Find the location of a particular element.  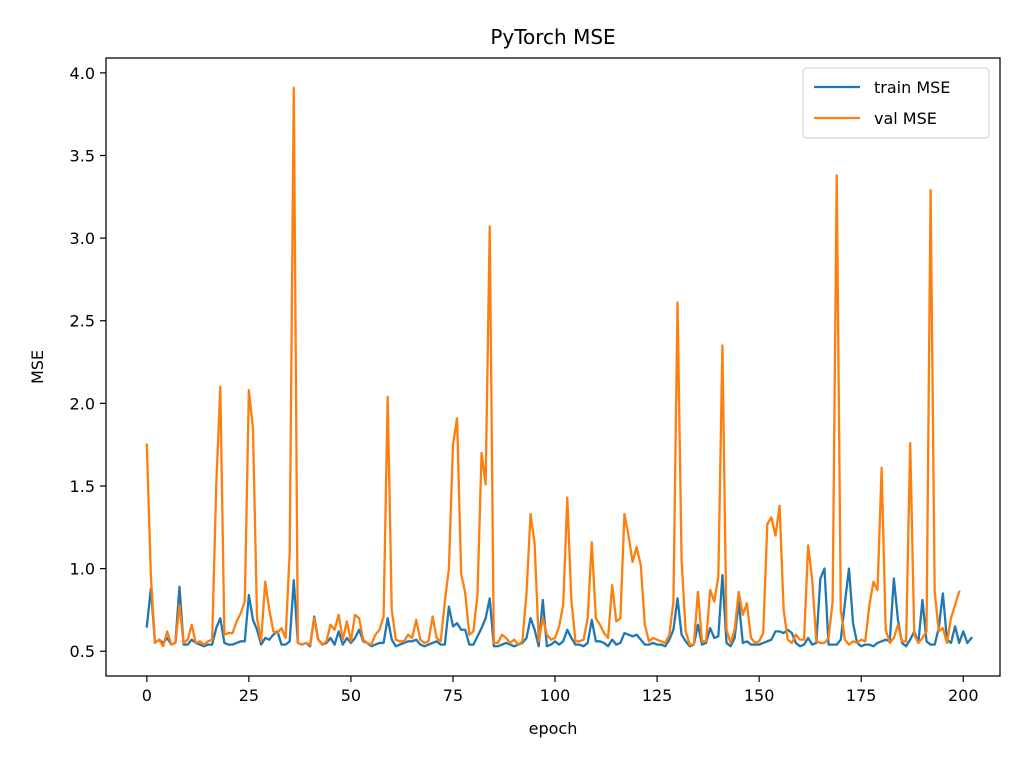

legend-box is located at coordinates (896, 103).